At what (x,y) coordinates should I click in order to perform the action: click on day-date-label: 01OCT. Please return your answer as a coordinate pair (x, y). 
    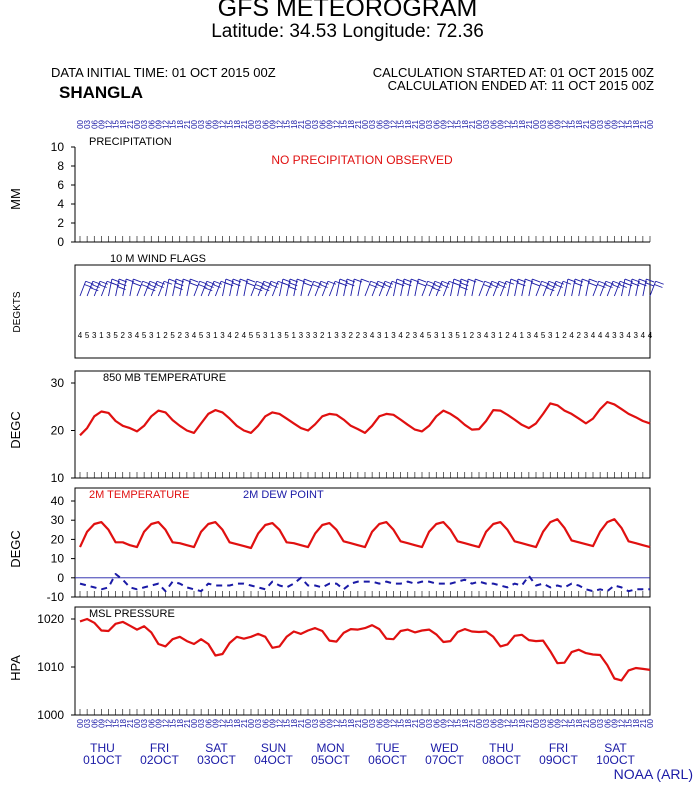
    Looking at the image, I should click on (102, 760).